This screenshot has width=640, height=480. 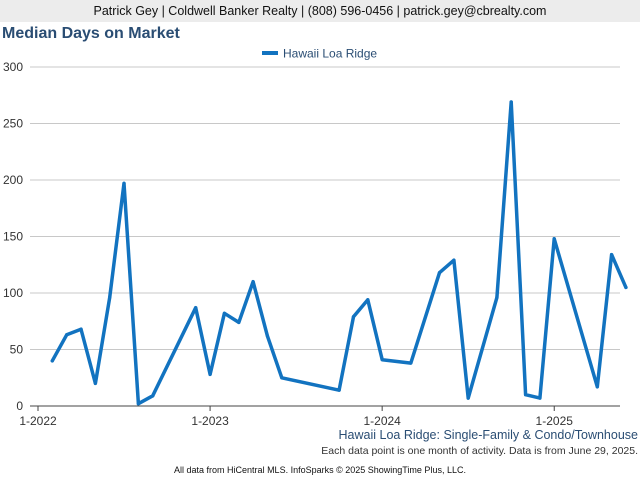 What do you see at coordinates (319, 416) in the screenshot?
I see `x-axis: 1-2022 1-2023 1-2024 1-2025` at bounding box center [319, 416].